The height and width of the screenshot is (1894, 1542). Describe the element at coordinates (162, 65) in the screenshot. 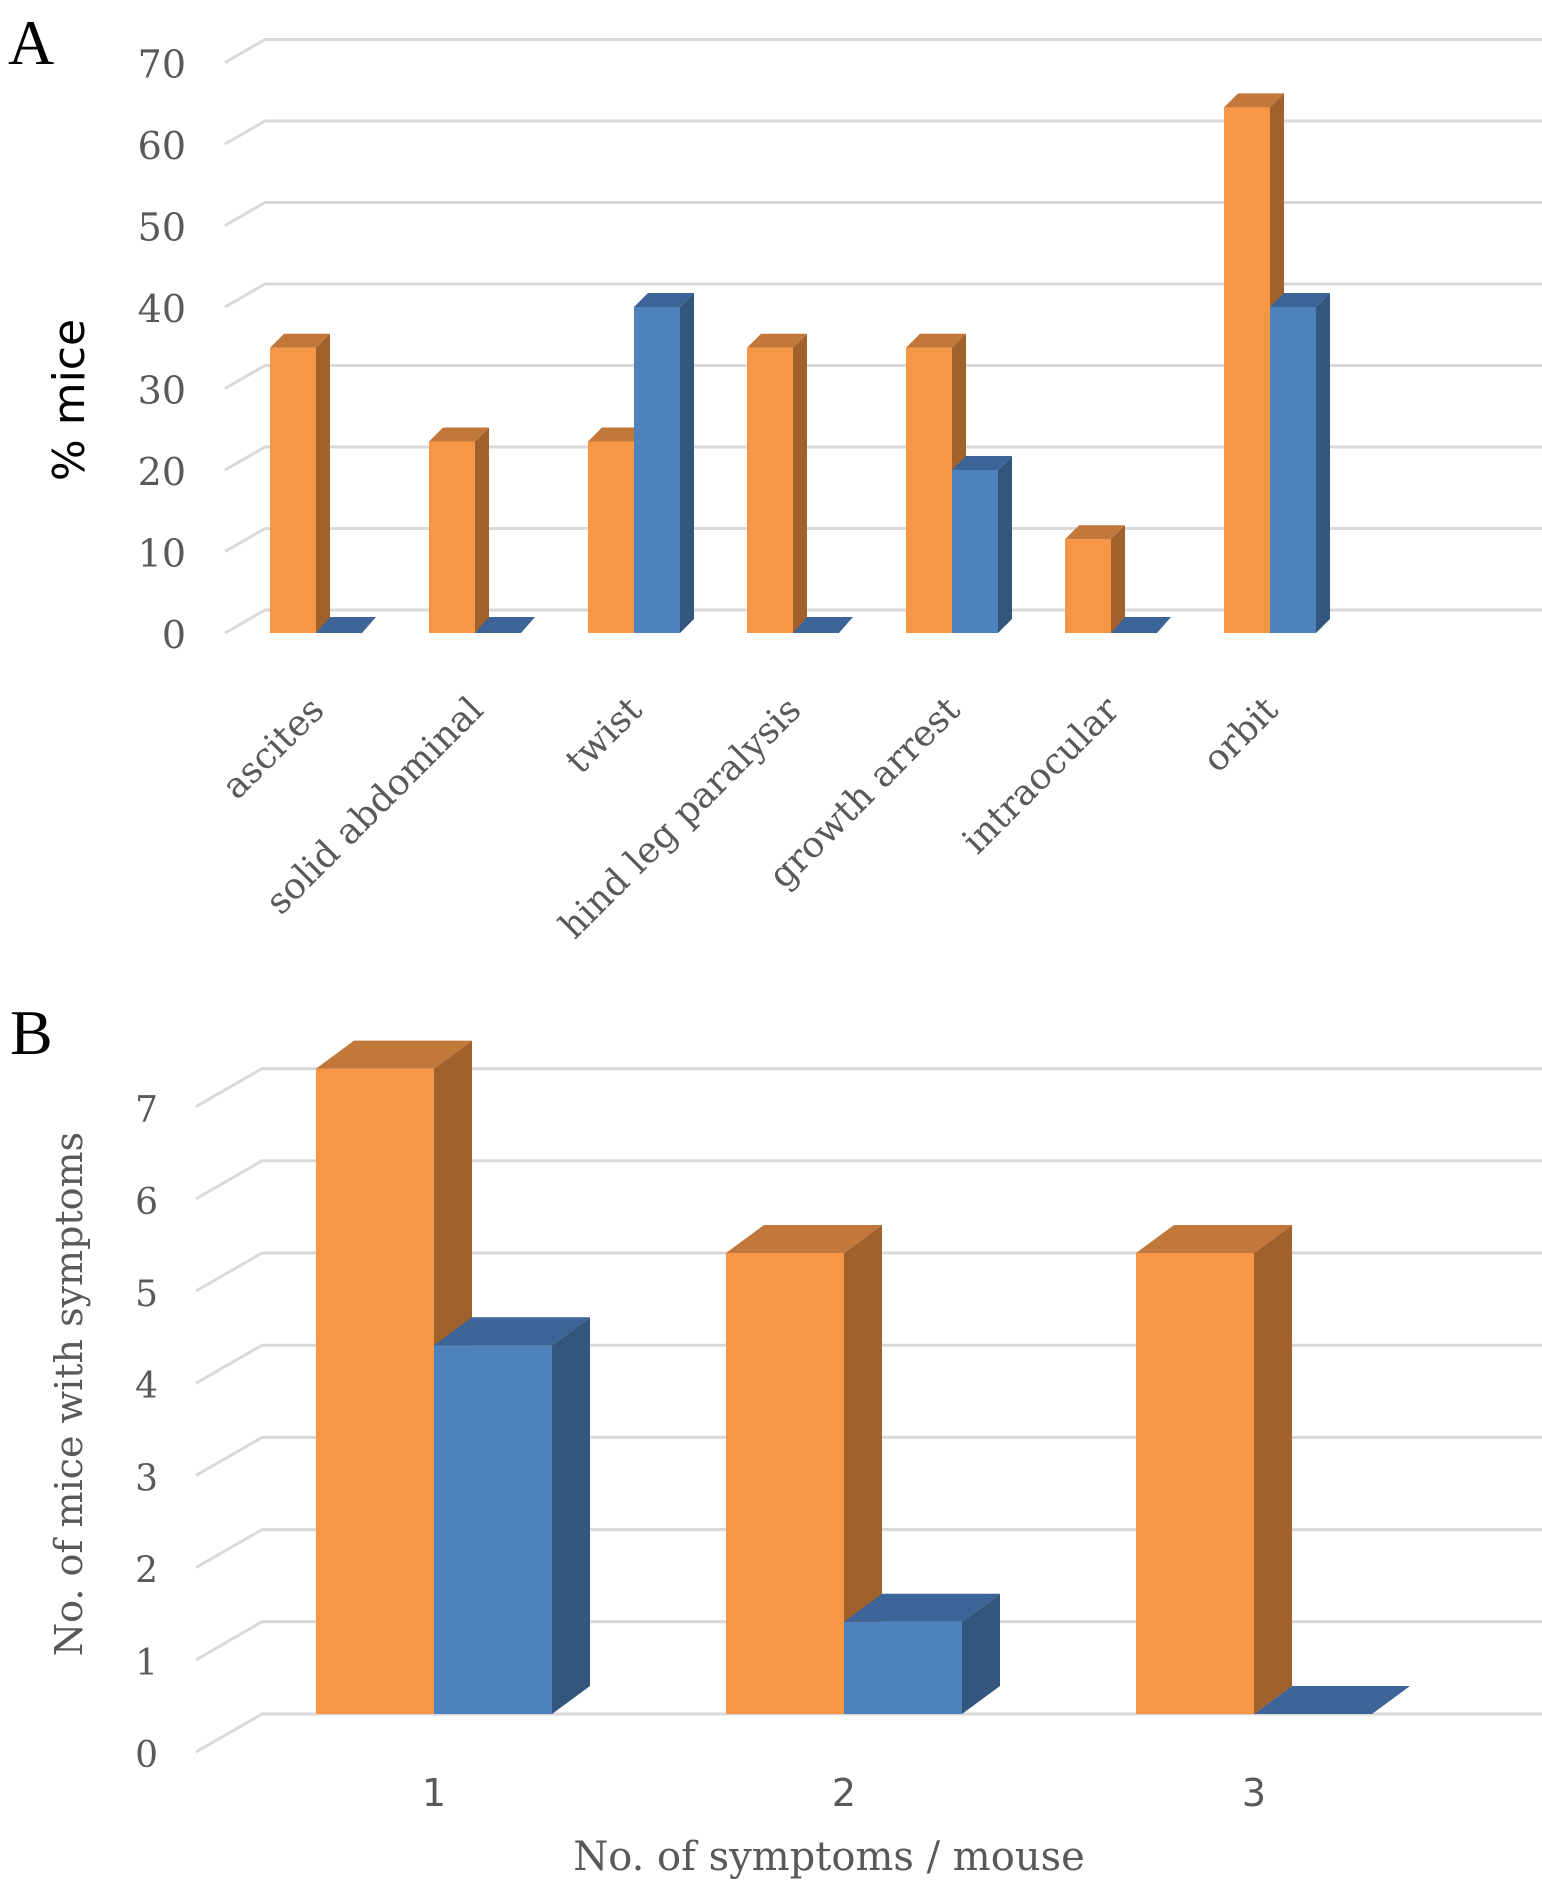

I see `y-tick-label: 70` at that location.